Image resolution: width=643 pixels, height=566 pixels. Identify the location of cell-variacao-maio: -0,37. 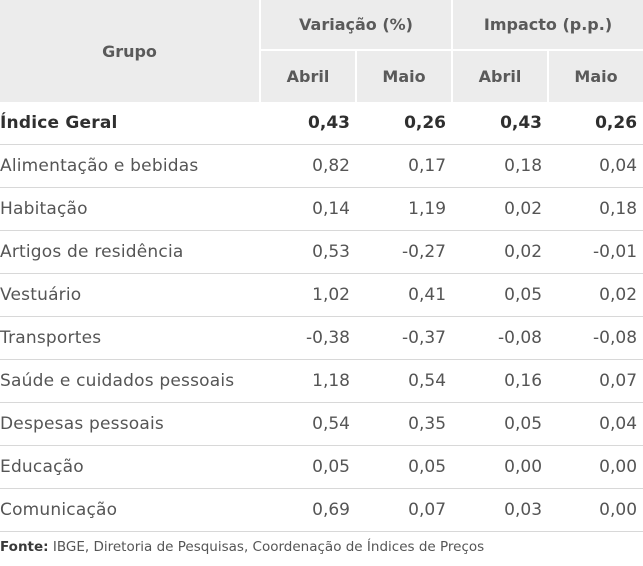
(404, 338).